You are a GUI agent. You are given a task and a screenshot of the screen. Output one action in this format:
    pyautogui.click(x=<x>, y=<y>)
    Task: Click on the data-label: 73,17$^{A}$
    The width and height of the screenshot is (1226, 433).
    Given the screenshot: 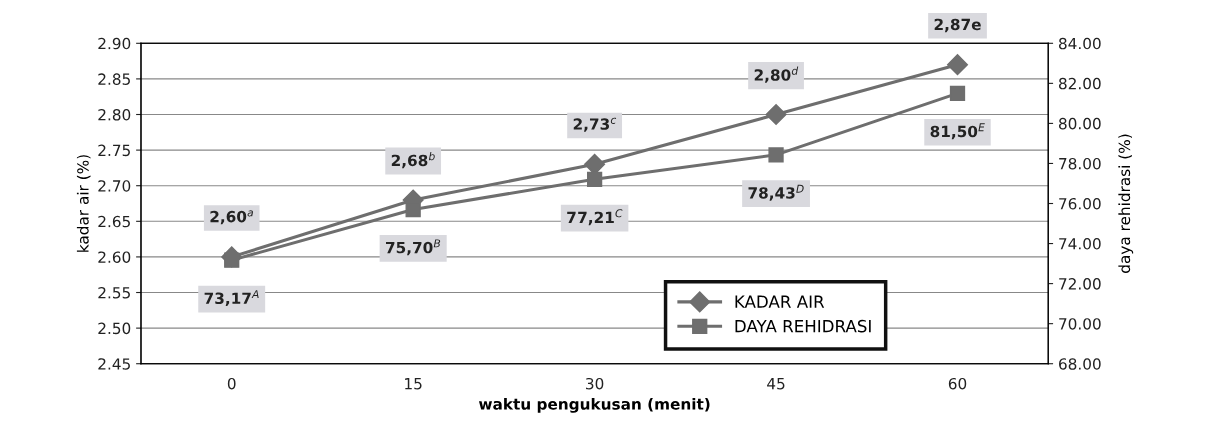 What is the action you would take?
    pyautogui.click(x=231, y=298)
    